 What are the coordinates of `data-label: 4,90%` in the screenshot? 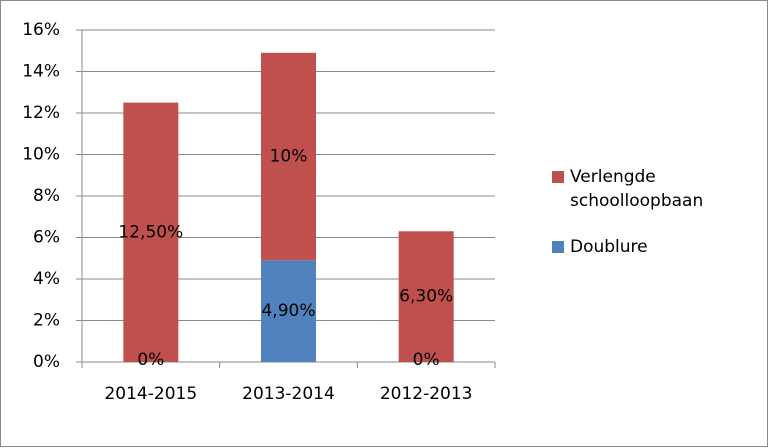 It's located at (288, 311).